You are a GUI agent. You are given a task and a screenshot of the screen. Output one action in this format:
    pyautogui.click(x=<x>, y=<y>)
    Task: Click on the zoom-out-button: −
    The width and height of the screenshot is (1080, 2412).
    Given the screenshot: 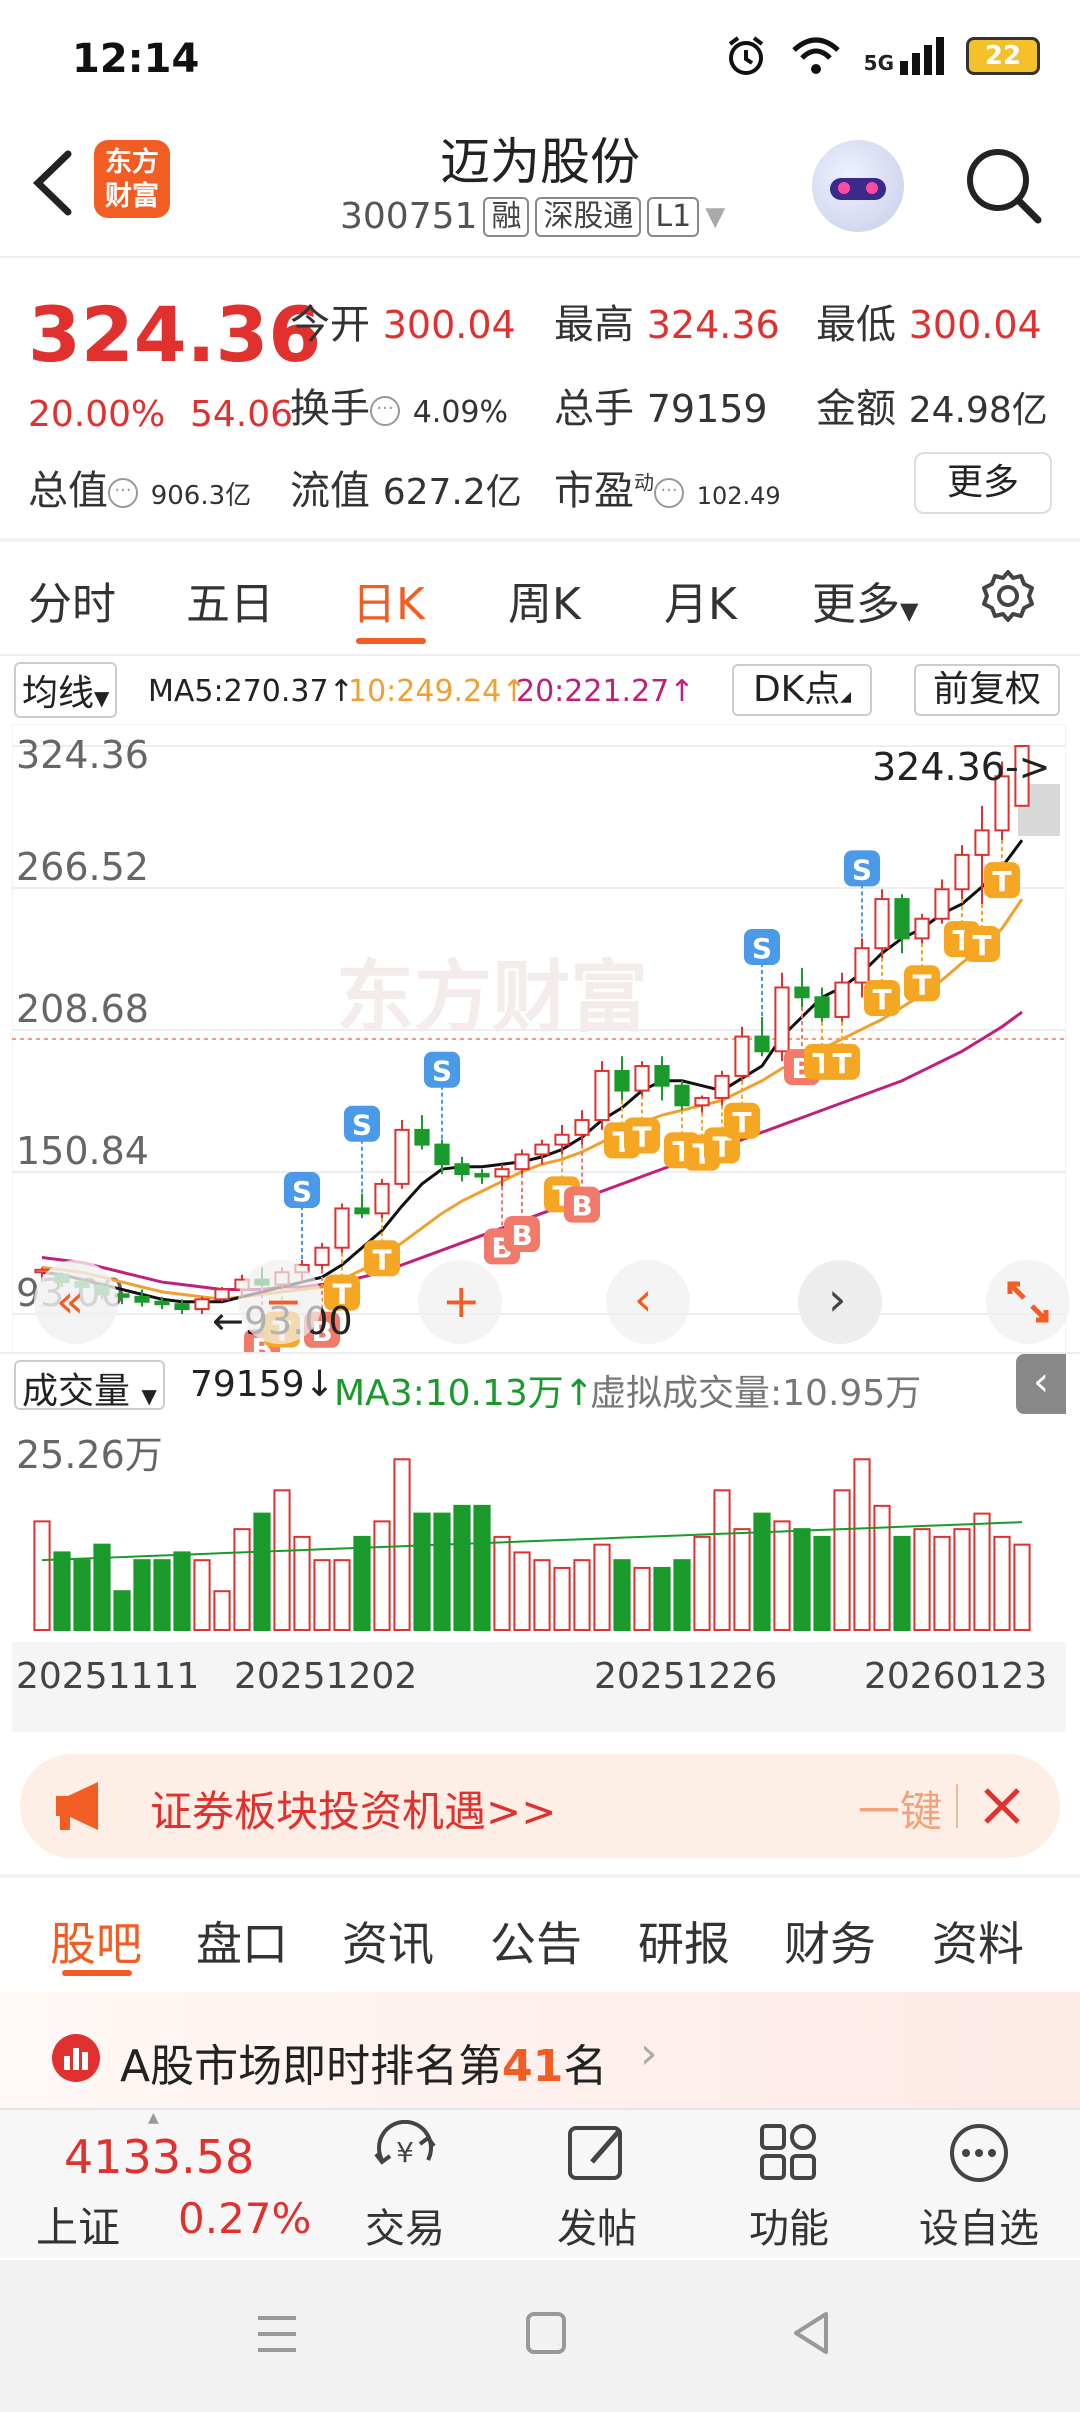 What is the action you would take?
    pyautogui.click(x=280, y=1302)
    